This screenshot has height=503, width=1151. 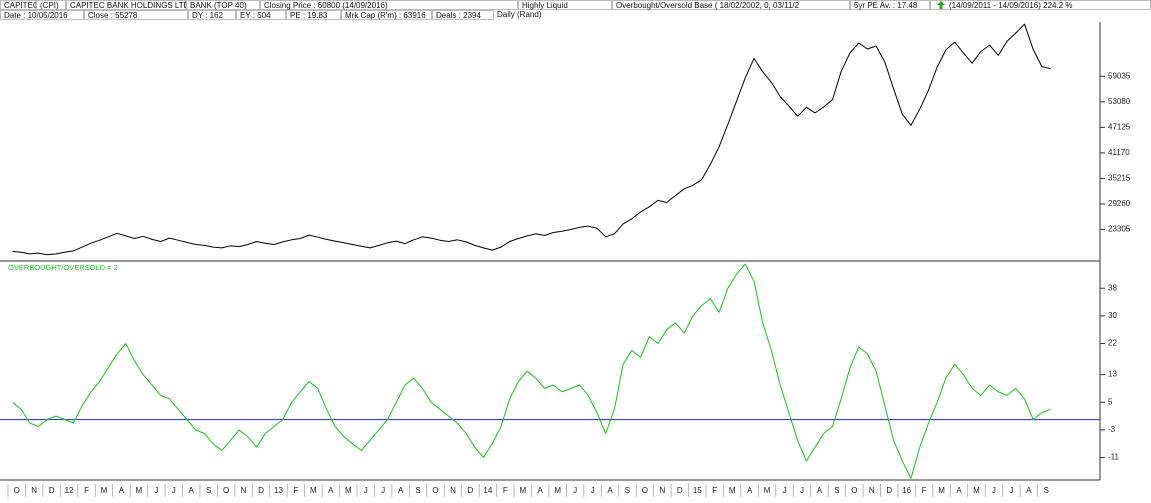 I want to click on y-tick-label: 47125, so click(x=1119, y=126).